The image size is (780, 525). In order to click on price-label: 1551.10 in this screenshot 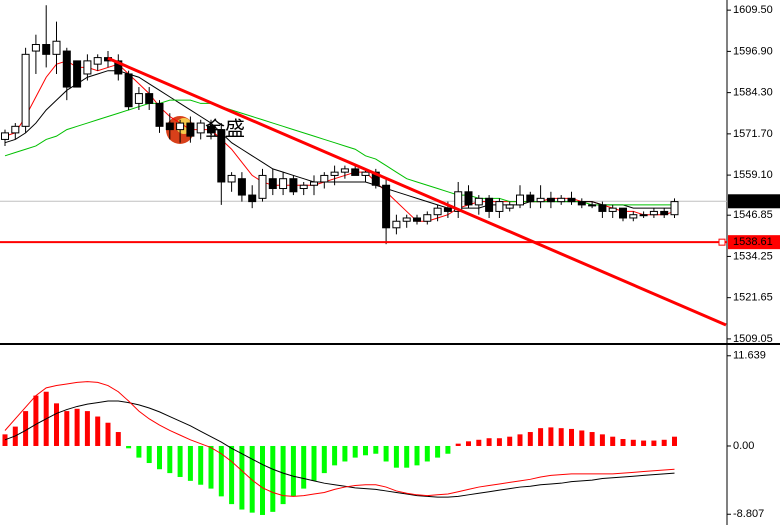, I will do `click(753, 201)`.